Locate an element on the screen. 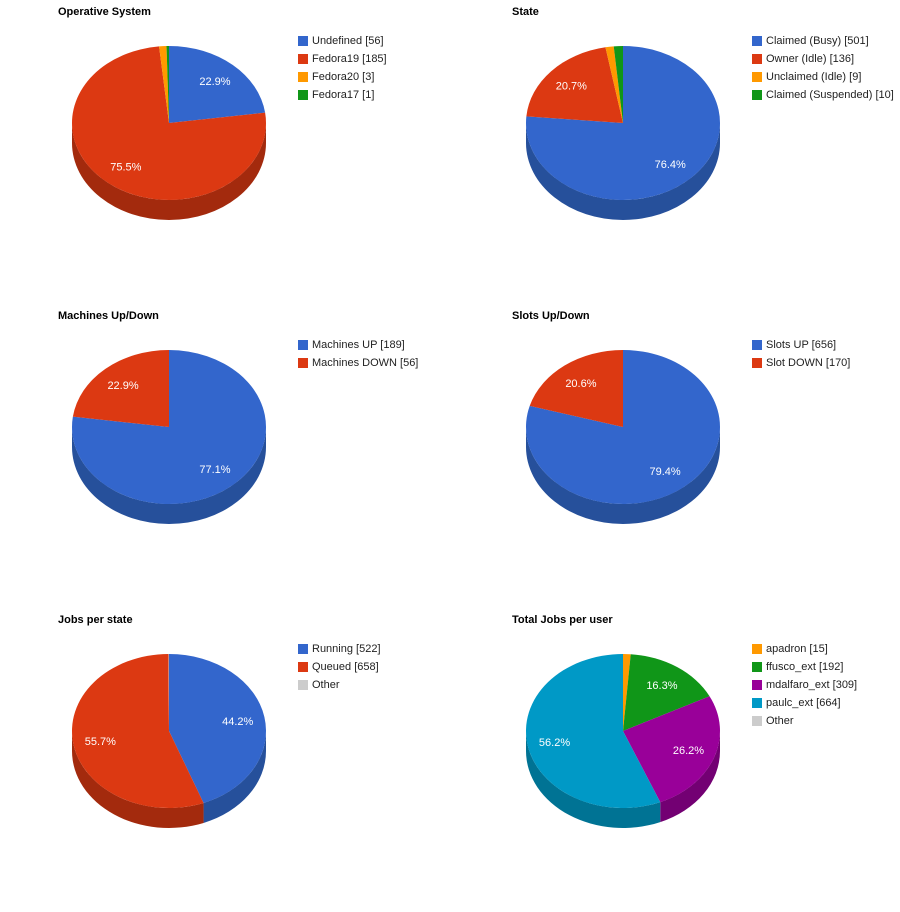 This screenshot has width=900, height=912. slice-percent-label: 75.5% is located at coordinates (125, 168).